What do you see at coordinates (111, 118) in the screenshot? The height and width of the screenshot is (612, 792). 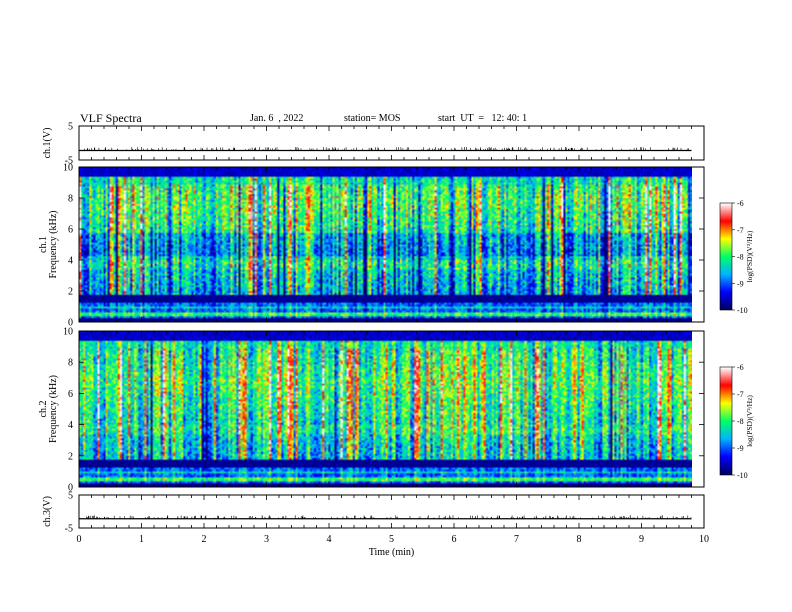 I see `figure-title: VLF Spectra` at bounding box center [111, 118].